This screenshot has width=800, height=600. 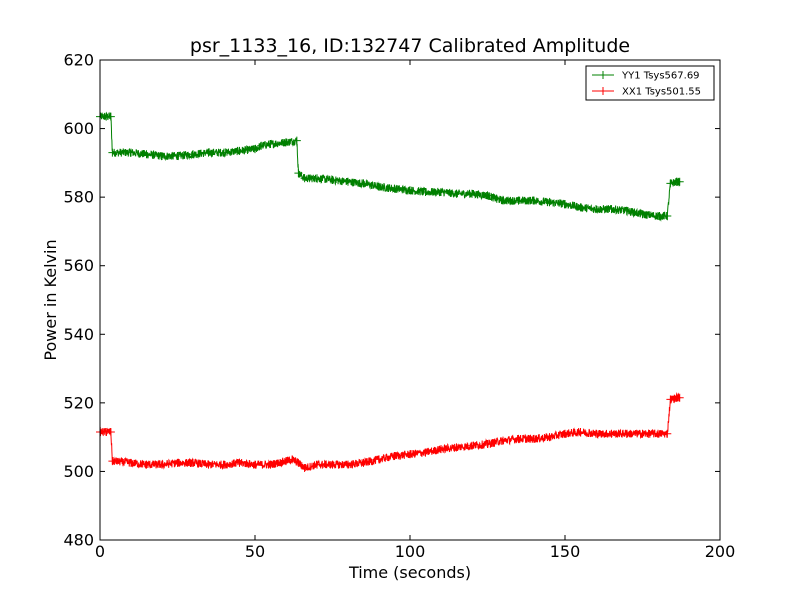 What do you see at coordinates (100, 551) in the screenshot?
I see `x-tick-label: 0` at bounding box center [100, 551].